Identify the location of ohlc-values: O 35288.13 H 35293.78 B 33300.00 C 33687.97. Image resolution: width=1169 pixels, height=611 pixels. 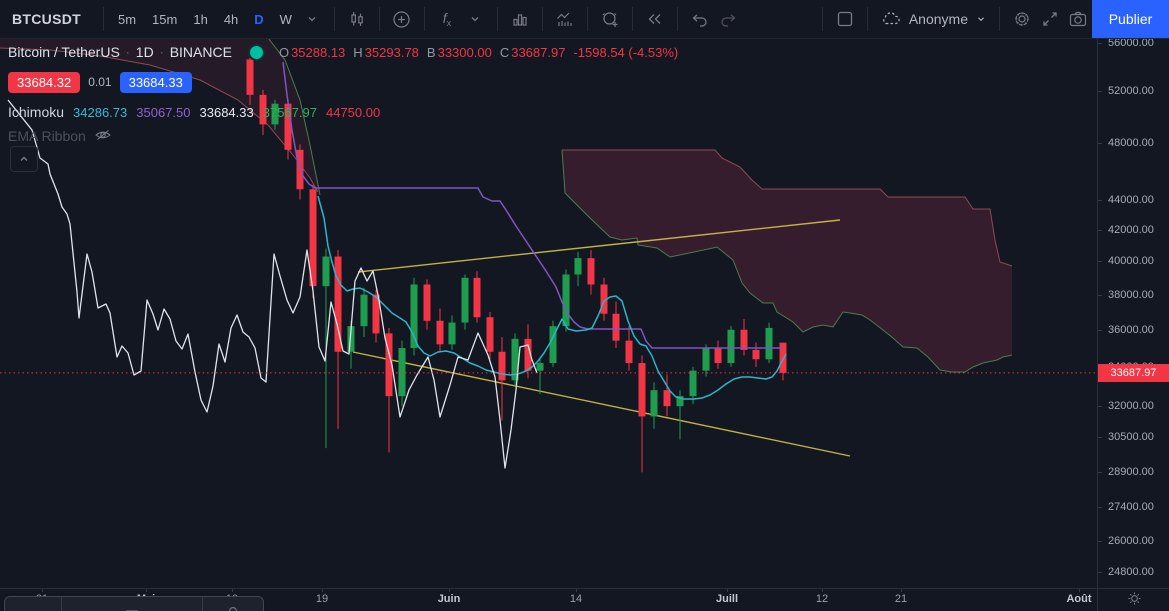
(422, 52).